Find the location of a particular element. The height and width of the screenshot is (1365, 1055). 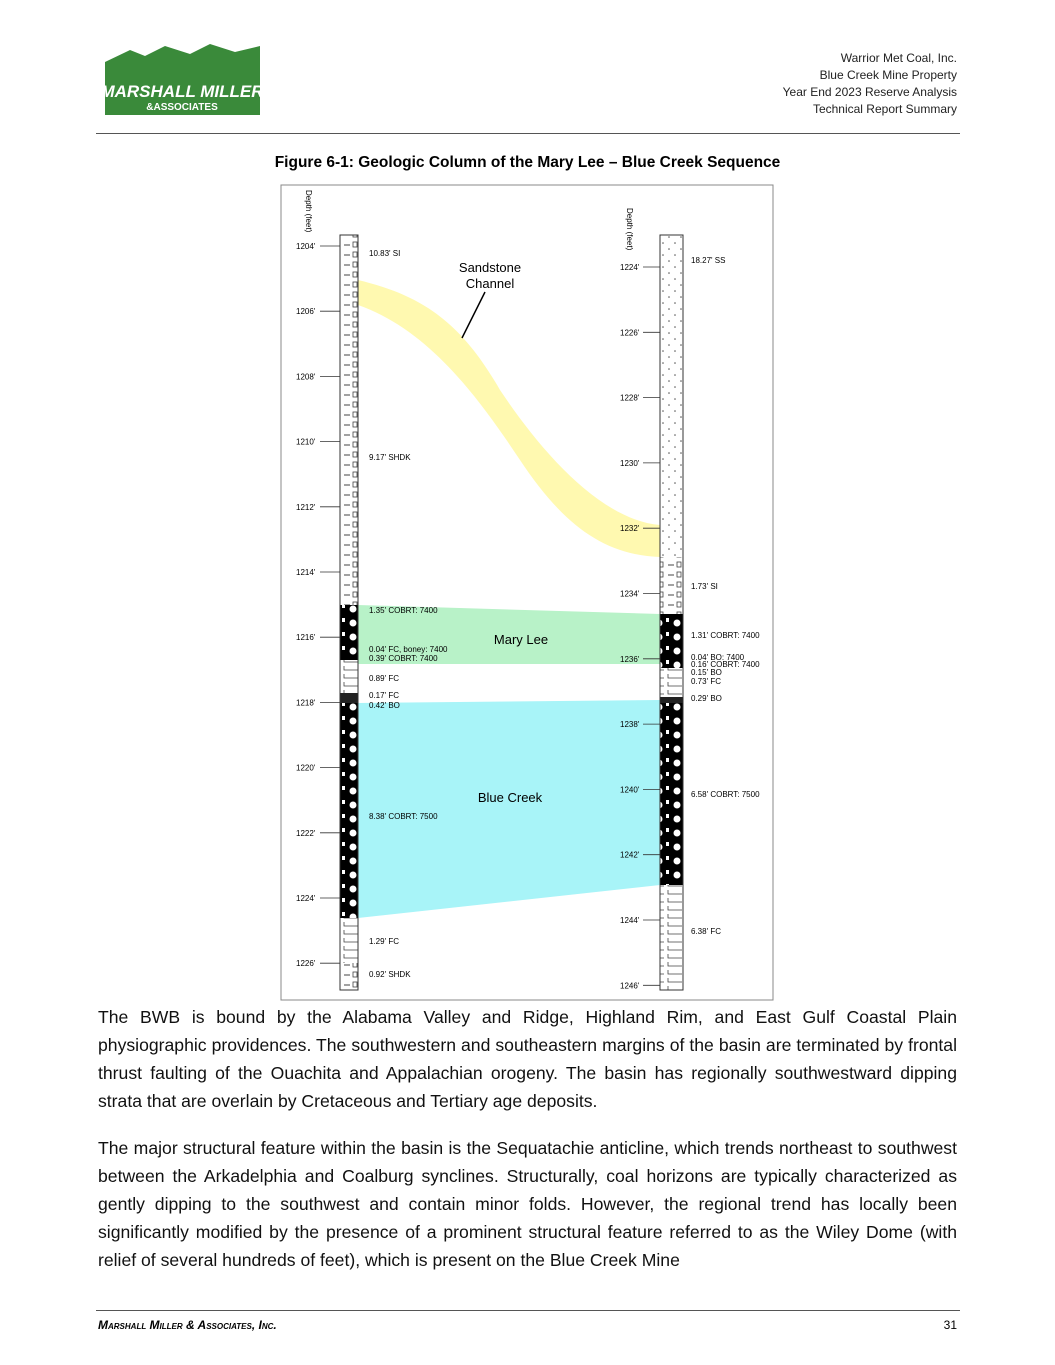

layer-label: 10.83' SI is located at coordinates (384, 253).